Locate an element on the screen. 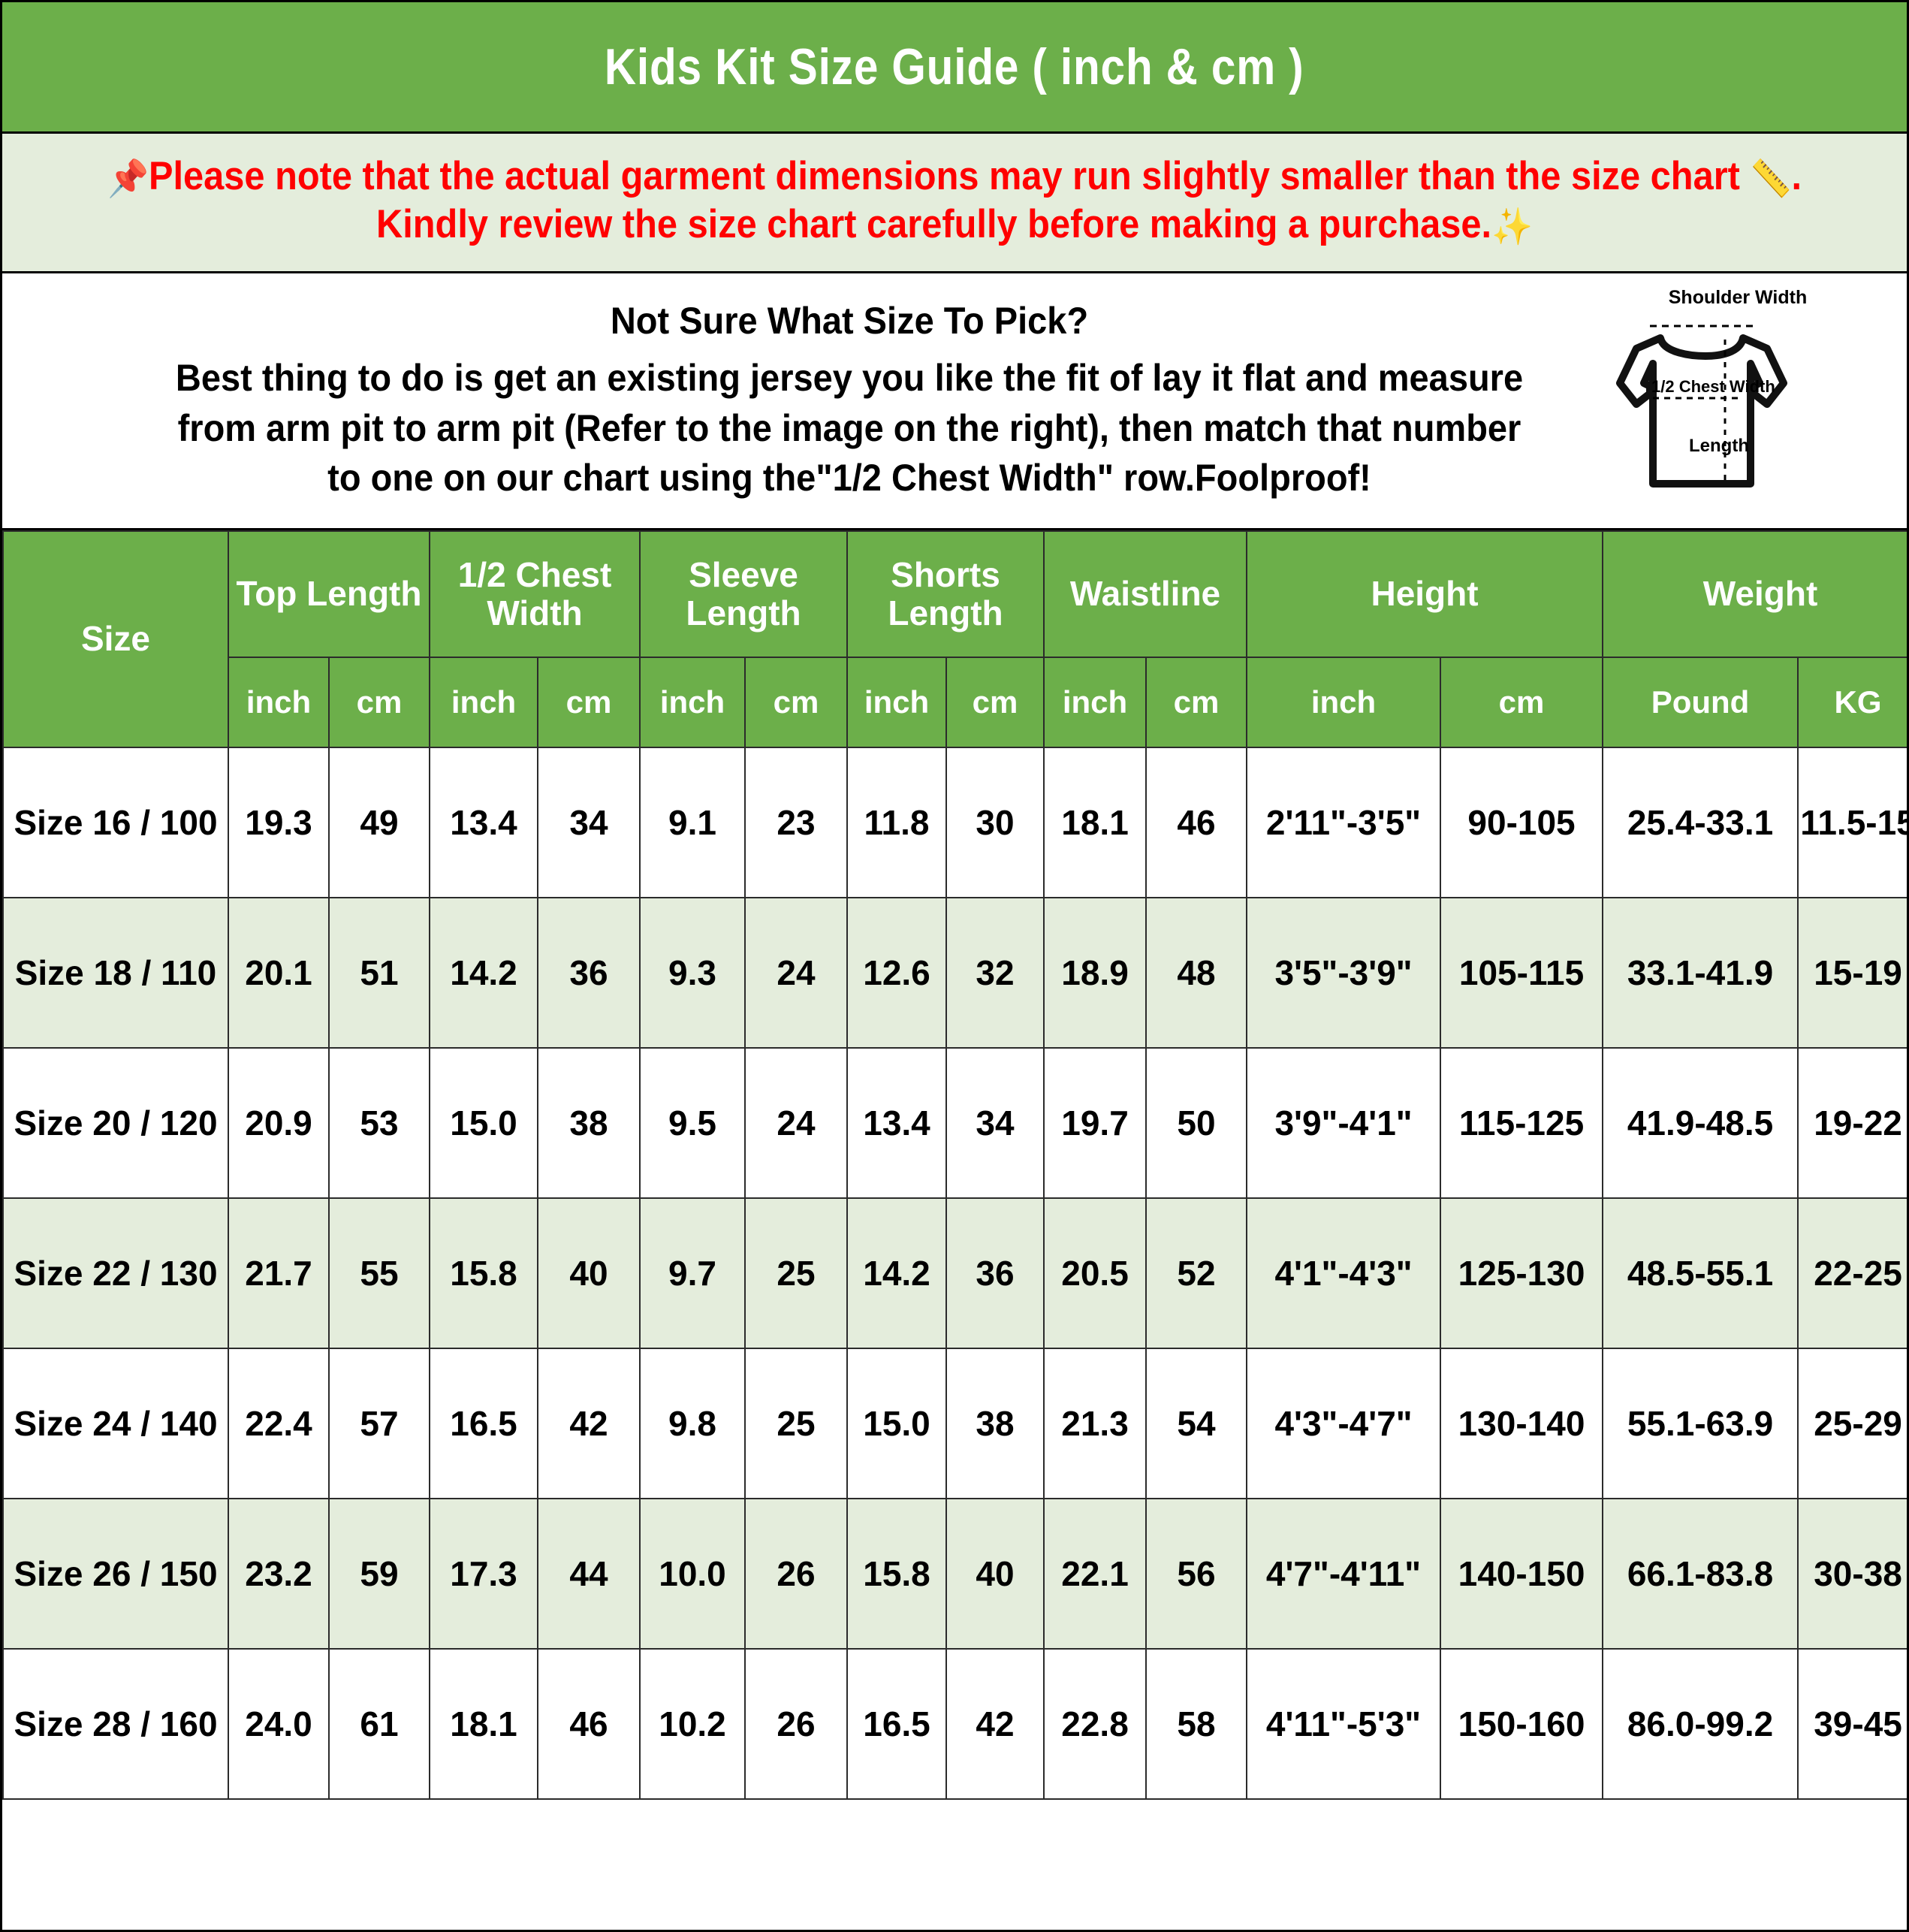  size-label-cell: Size 28 / 160 is located at coordinates (115, 1724).